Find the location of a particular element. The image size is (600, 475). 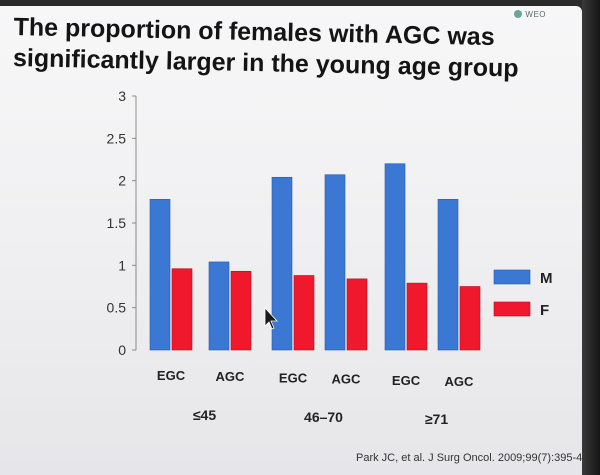

y-tick-label: 0.5 is located at coordinates (117, 308).